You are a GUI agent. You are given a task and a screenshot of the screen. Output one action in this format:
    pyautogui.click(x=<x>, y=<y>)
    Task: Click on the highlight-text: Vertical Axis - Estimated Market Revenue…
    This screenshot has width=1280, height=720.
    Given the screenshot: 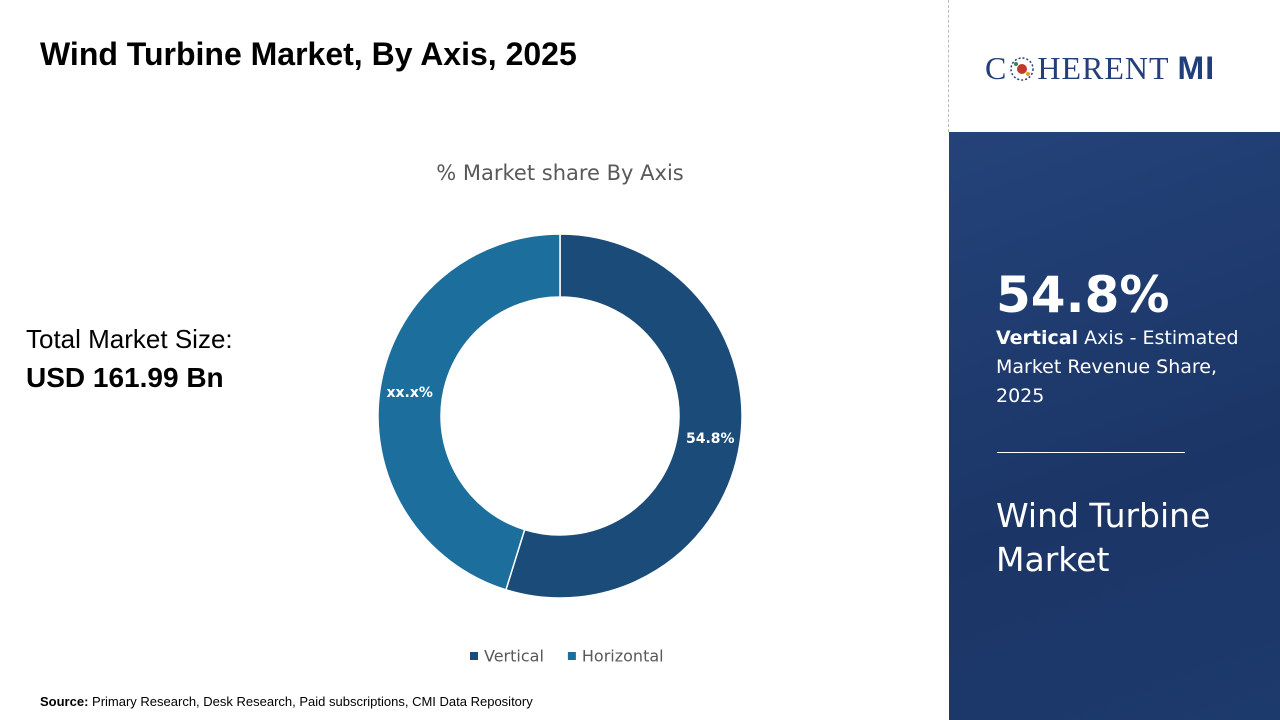 What is the action you would take?
    pyautogui.click(x=1121, y=367)
    